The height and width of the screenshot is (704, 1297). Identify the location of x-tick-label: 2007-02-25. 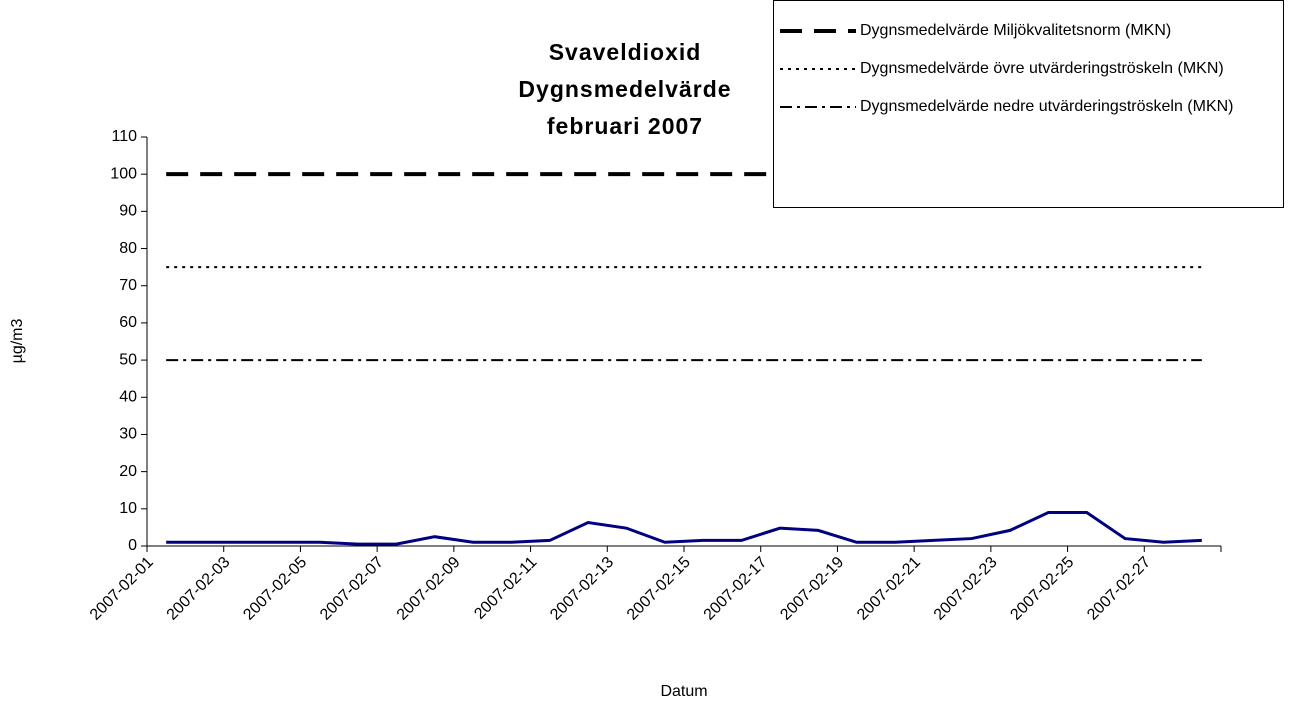
(1042, 589).